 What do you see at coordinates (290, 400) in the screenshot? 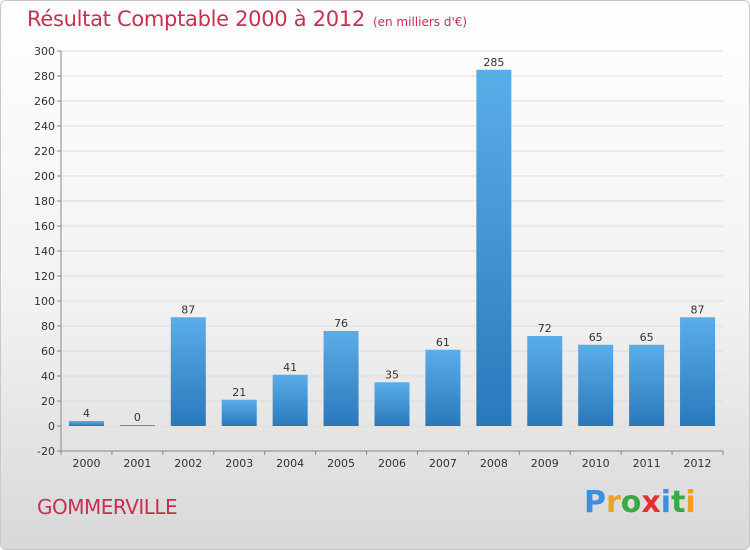
I see `bar-2004` at bounding box center [290, 400].